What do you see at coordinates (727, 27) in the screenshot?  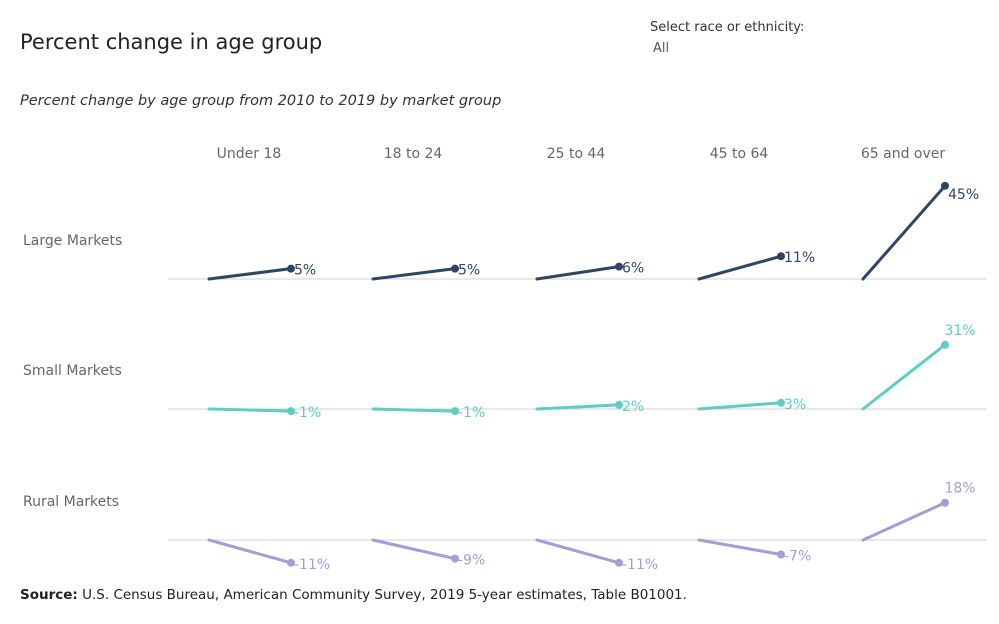 I see `filter-label: Select race or ethnicity:` at bounding box center [727, 27].